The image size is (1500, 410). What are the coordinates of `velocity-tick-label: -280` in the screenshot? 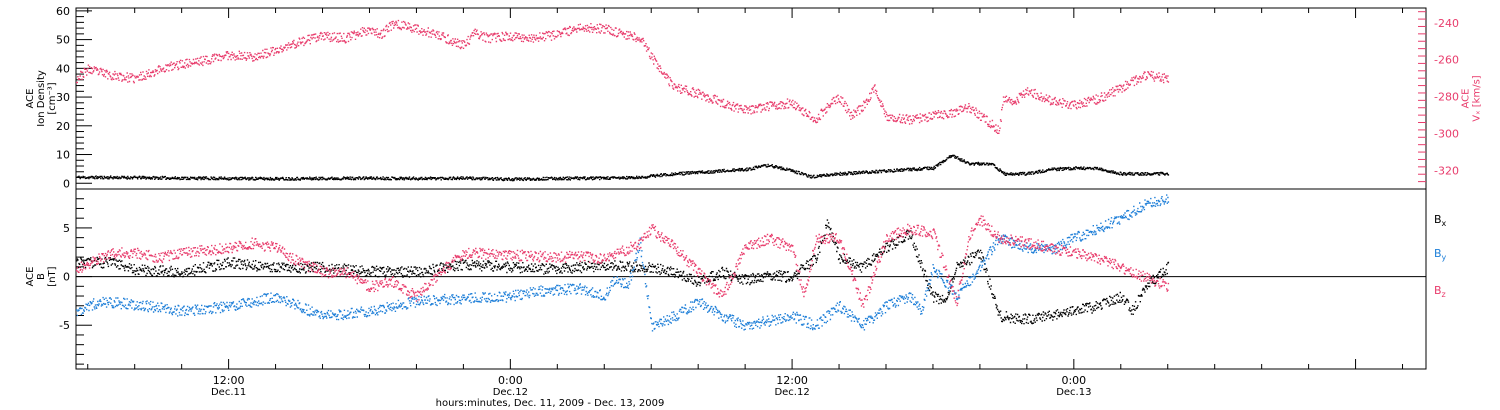 It's located at (1446, 97).